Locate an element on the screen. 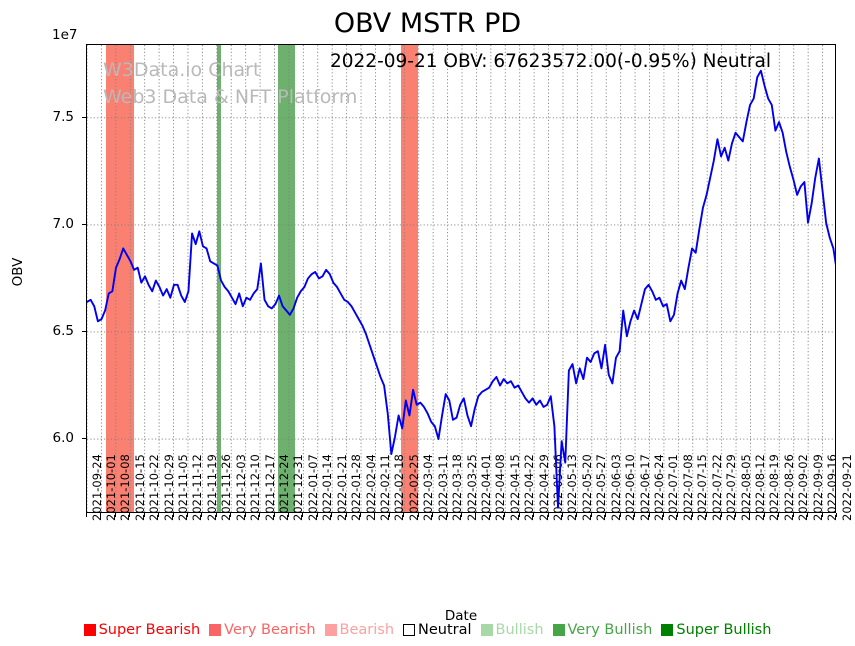  chart-title: OBV MSTR PD is located at coordinates (427, 23).